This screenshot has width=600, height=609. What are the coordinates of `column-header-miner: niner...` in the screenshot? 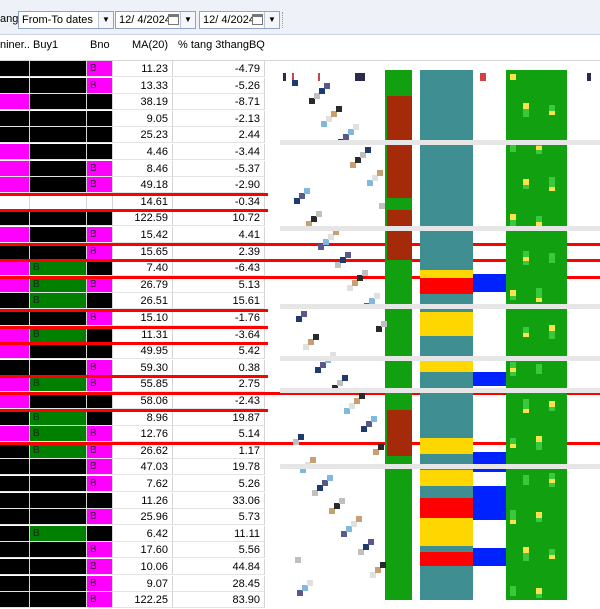 It's located at (15, 45).